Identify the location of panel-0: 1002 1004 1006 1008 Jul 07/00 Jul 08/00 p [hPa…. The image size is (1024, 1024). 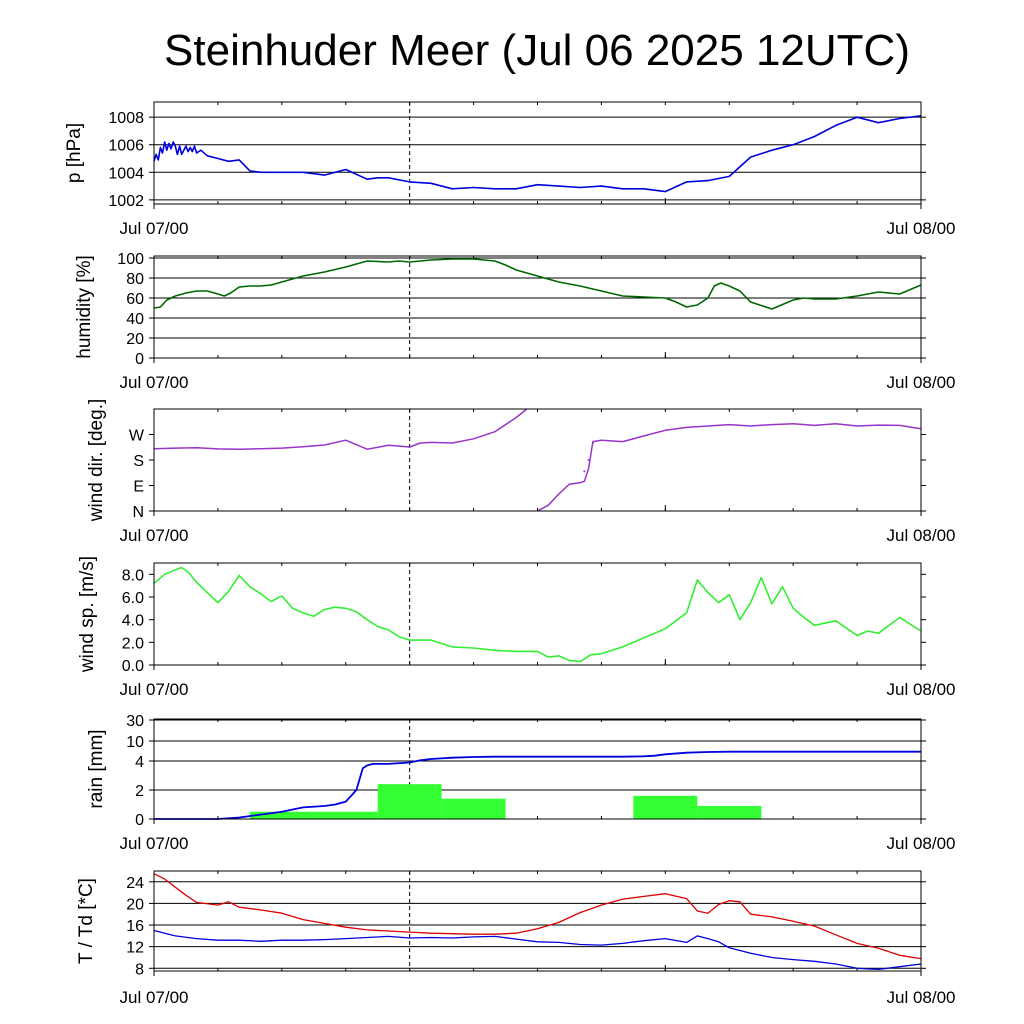
(510, 169).